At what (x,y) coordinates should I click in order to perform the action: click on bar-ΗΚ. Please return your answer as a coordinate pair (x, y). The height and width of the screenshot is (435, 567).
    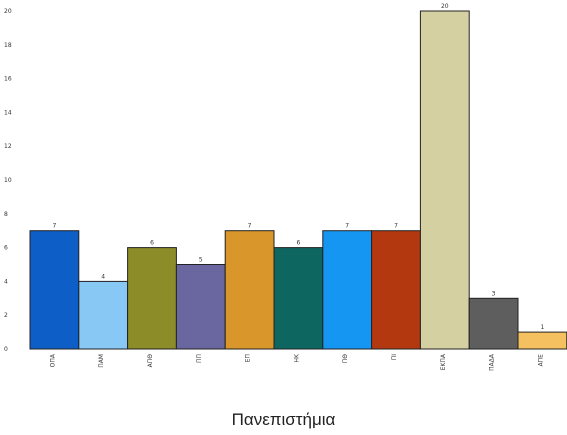
    Looking at the image, I should click on (298, 298).